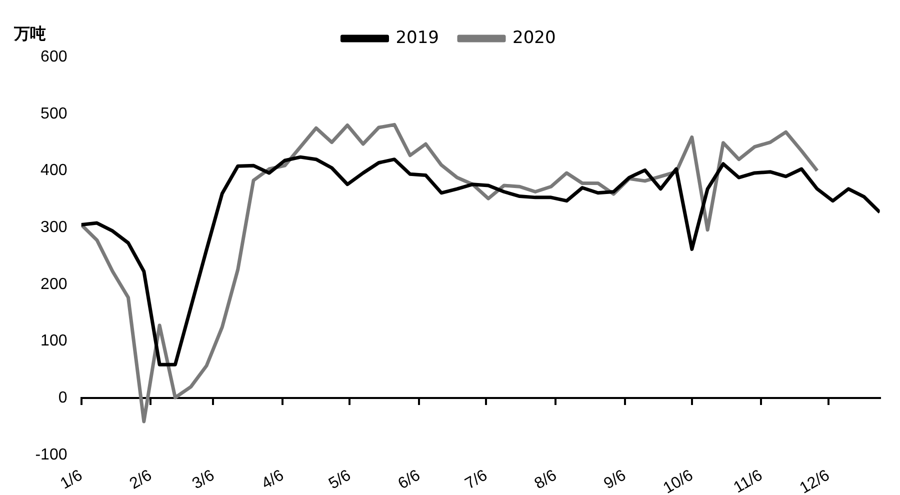 The width and height of the screenshot is (900, 495). I want to click on y-axis-title: 万吨, so click(30, 34).